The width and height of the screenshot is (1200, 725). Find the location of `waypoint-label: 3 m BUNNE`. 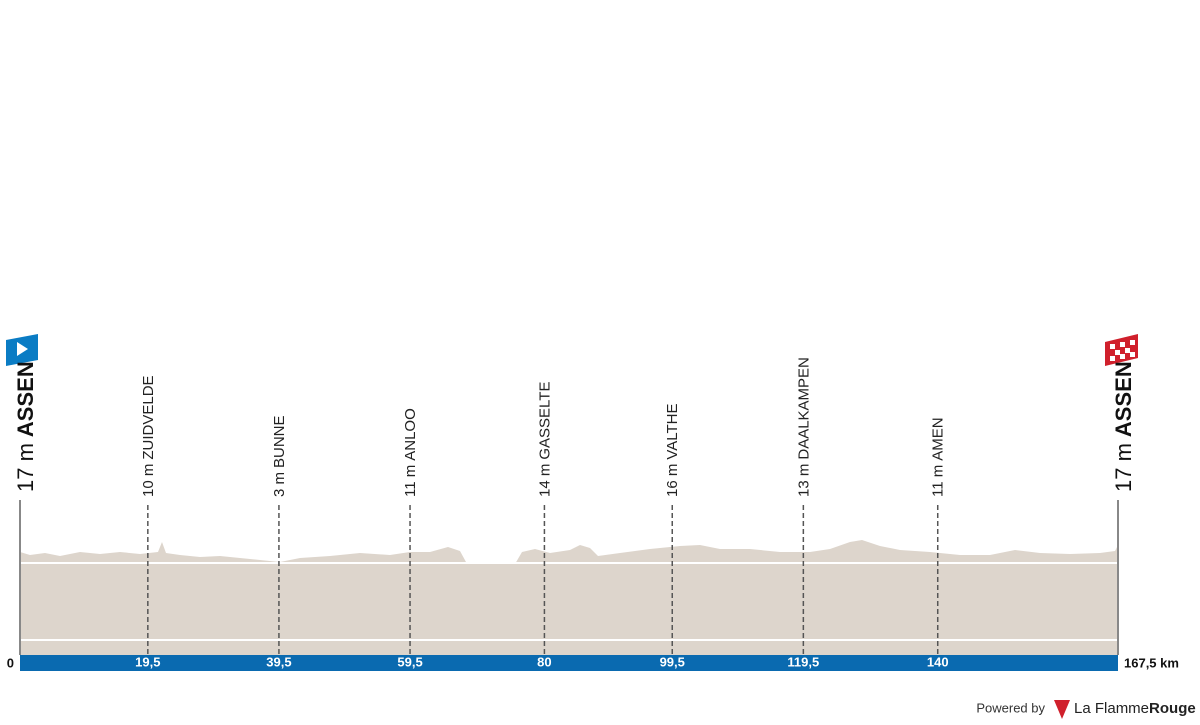

waypoint-label: 3 m BUNNE is located at coordinates (279, 456).